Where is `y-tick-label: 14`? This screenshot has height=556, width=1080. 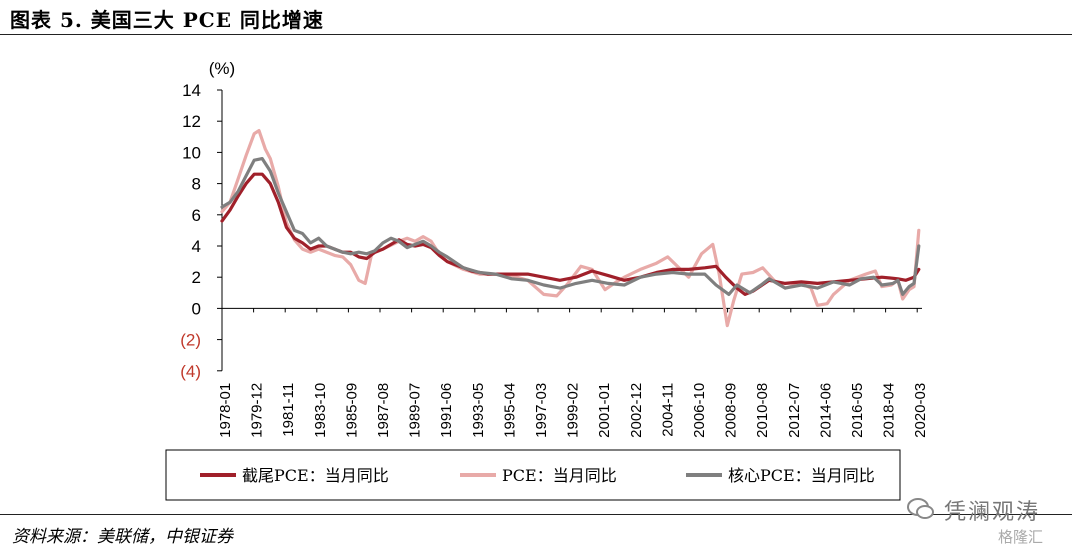 y-tick-label: 14 is located at coordinates (191, 90).